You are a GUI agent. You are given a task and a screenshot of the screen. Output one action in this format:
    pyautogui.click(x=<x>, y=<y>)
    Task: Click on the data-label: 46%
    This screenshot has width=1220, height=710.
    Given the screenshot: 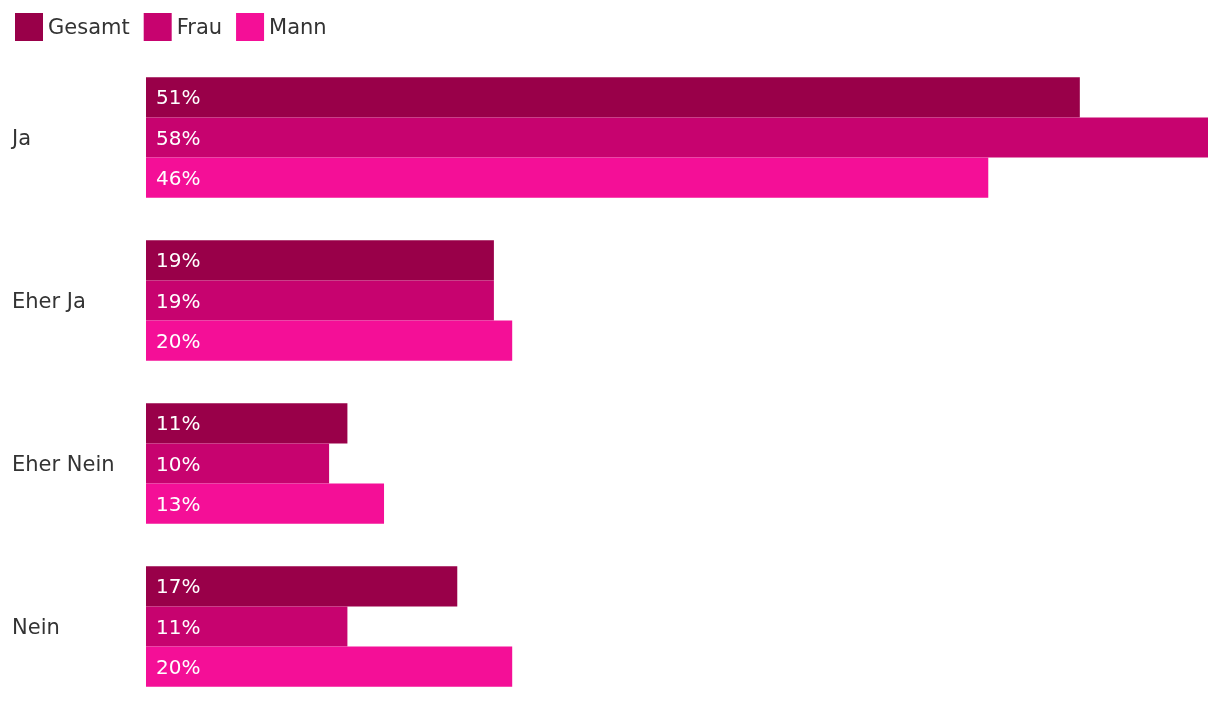 What is the action you would take?
    pyautogui.click(x=178, y=177)
    